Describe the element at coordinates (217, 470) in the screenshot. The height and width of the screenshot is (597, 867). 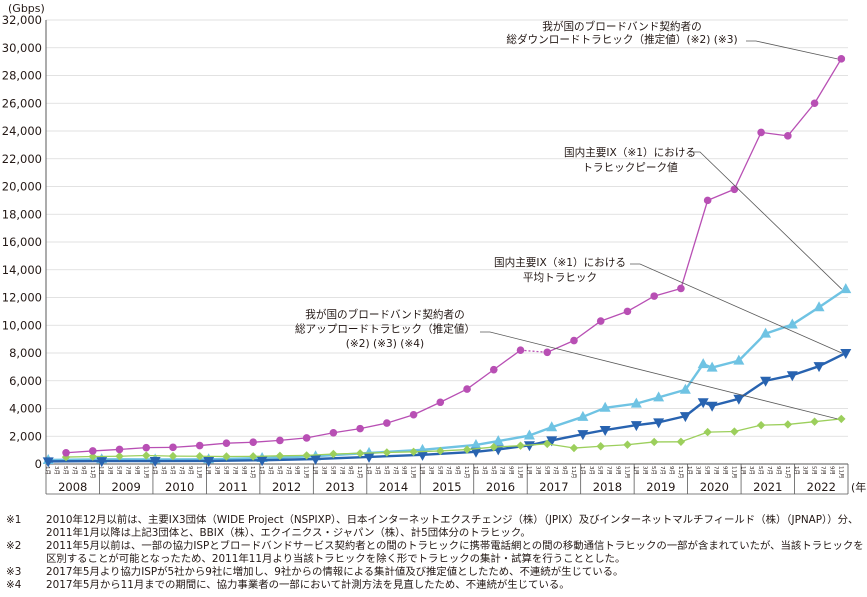
I see `month-tick-label: 3月` at that location.